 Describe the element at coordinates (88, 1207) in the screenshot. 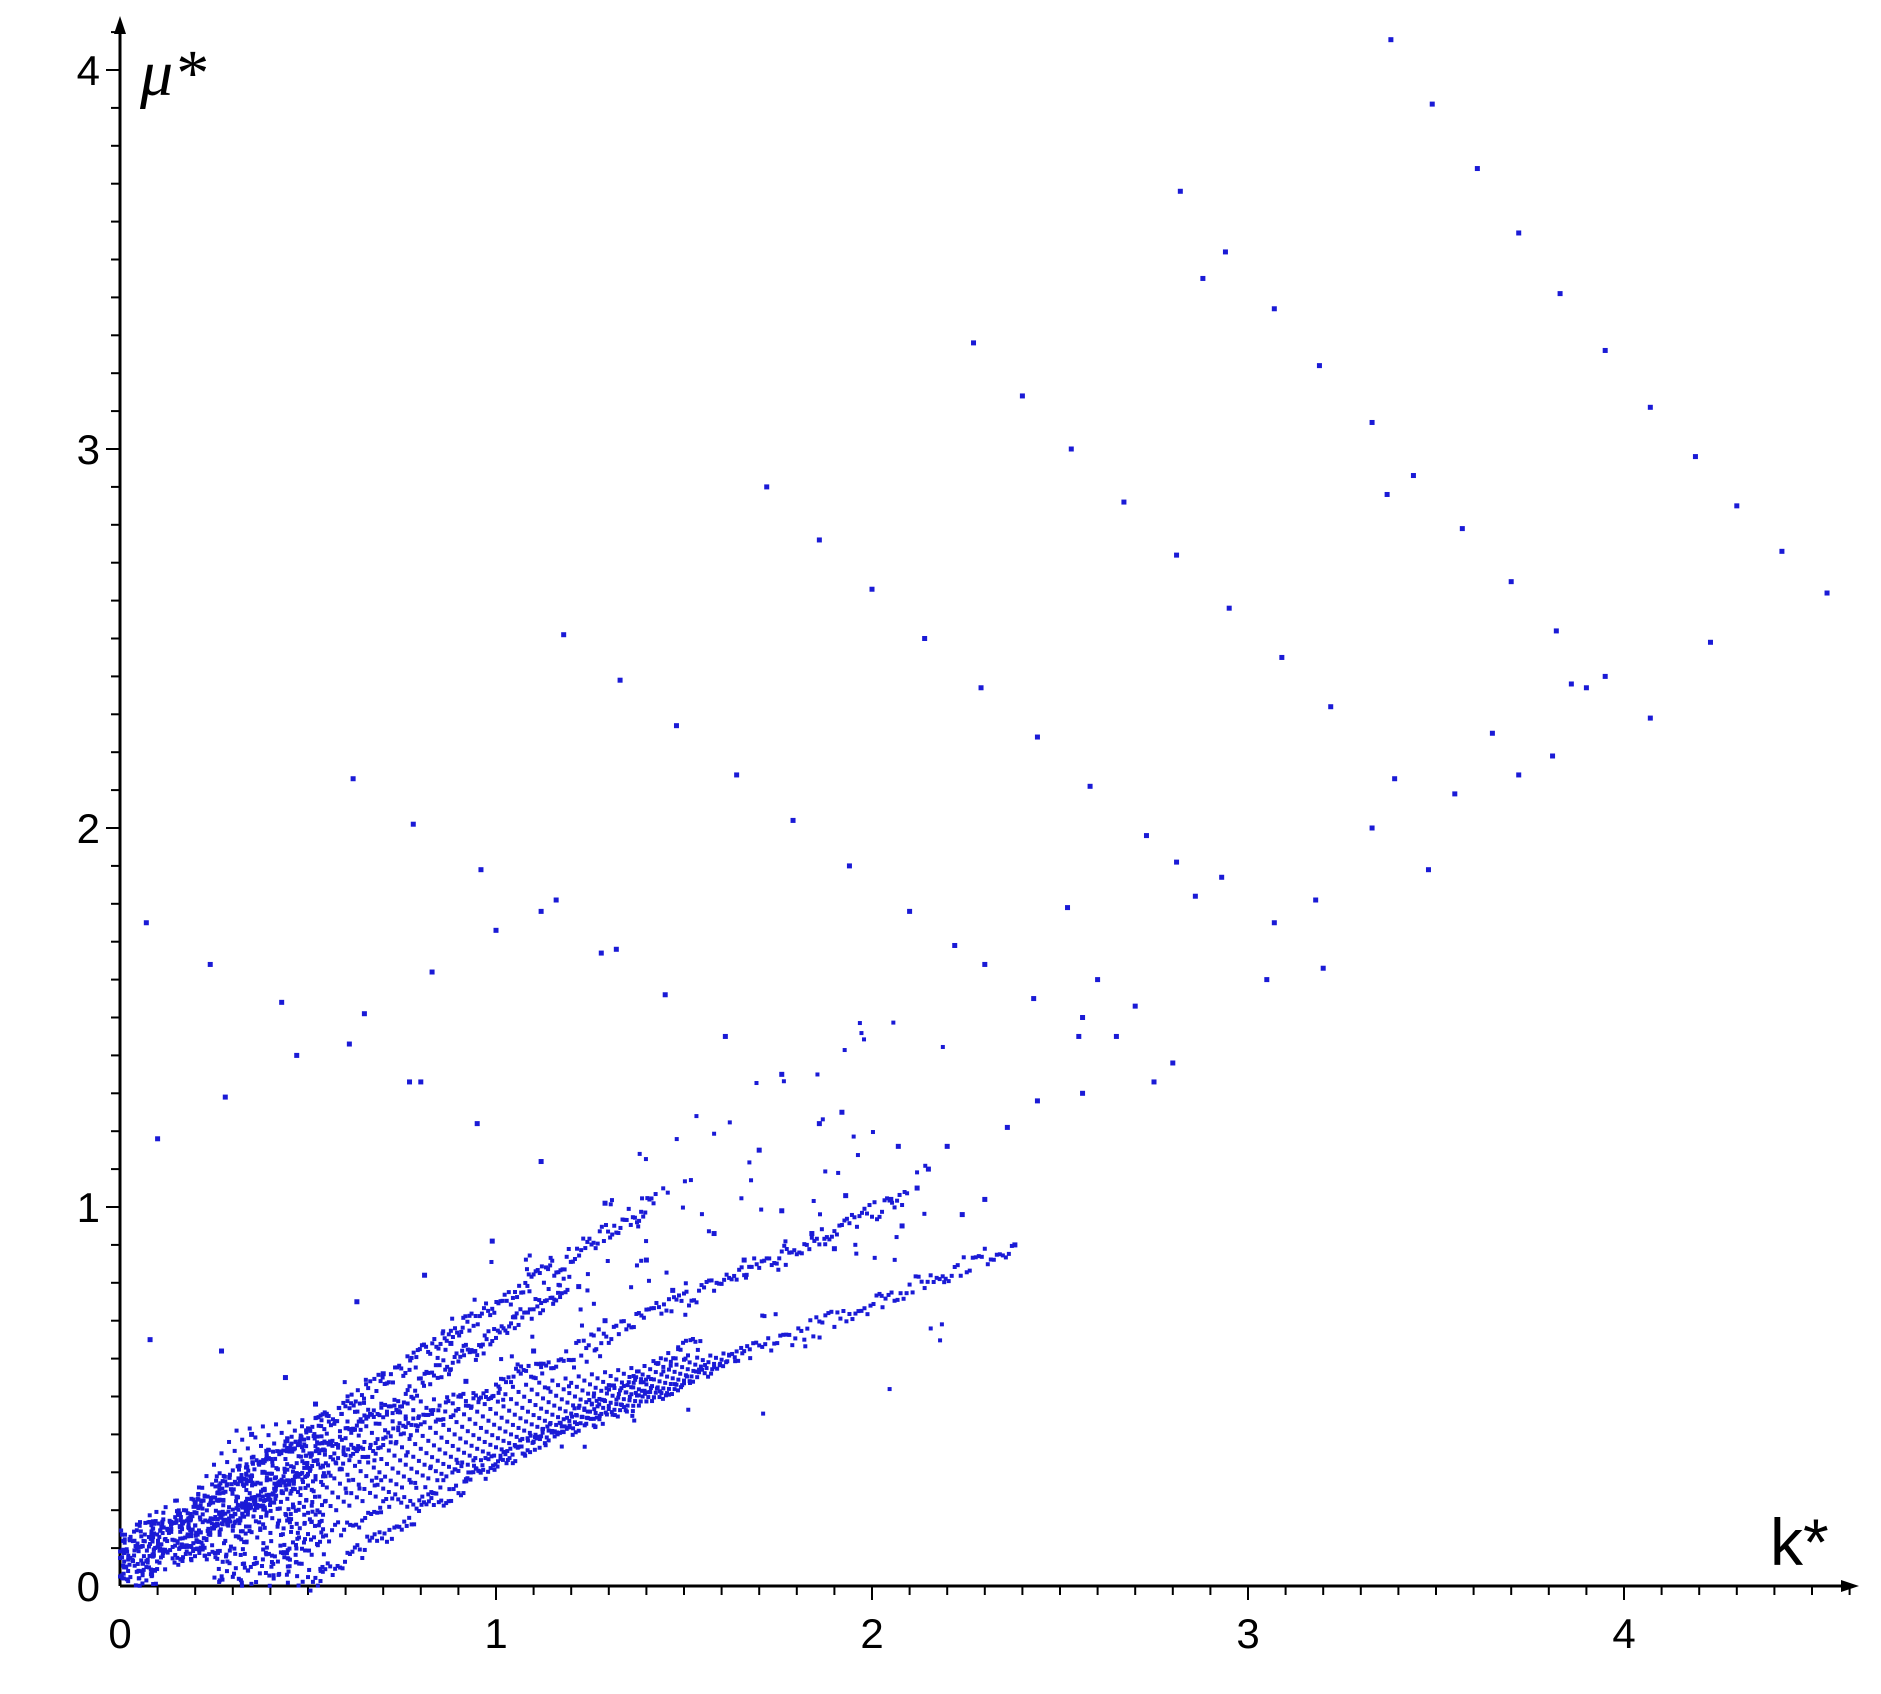

I see `y-tick-label: 1` at that location.